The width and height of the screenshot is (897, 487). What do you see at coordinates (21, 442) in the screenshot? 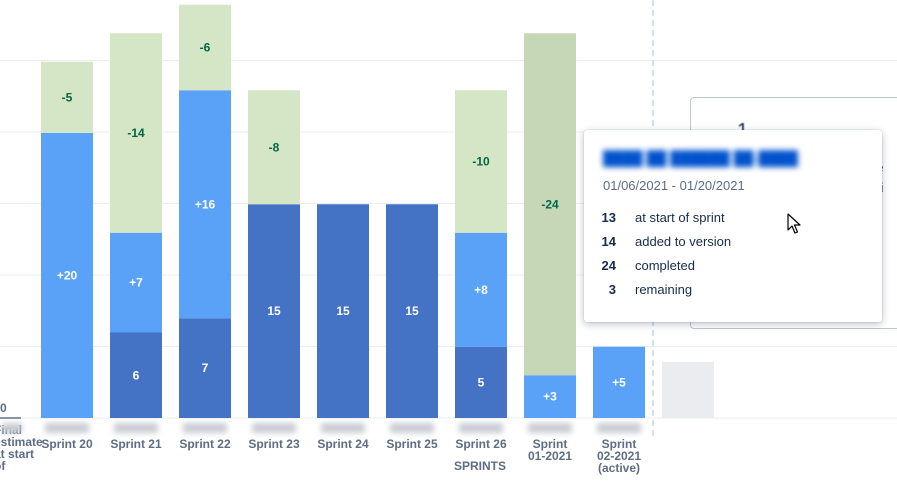
I see `left-axis-label: estimate` at bounding box center [21, 442].